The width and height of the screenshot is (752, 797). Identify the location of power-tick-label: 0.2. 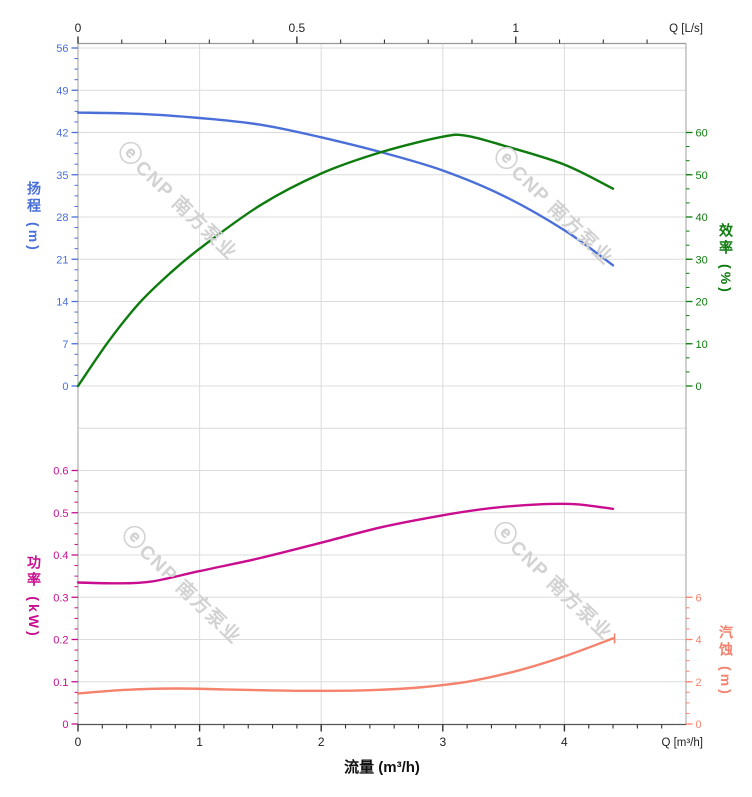
(60, 641).